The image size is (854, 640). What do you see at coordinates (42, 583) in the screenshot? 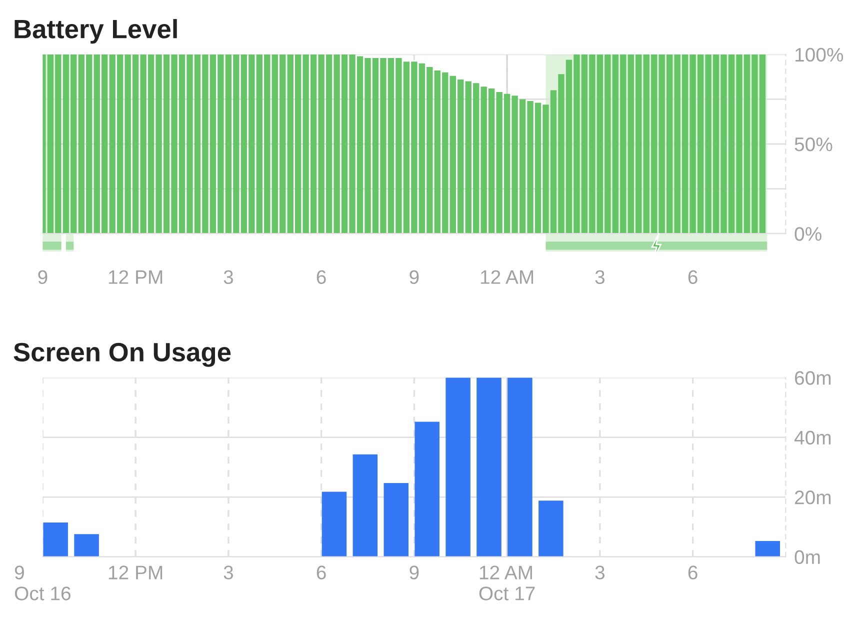
I see `x-tick-label: 9 Oct 16` at bounding box center [42, 583].